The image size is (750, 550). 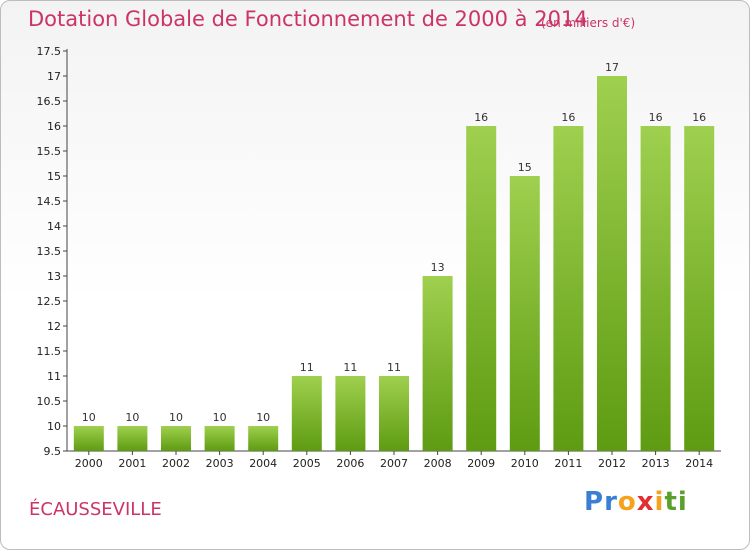 What do you see at coordinates (394, 463) in the screenshot?
I see `x-tick-label: 2007` at bounding box center [394, 463].